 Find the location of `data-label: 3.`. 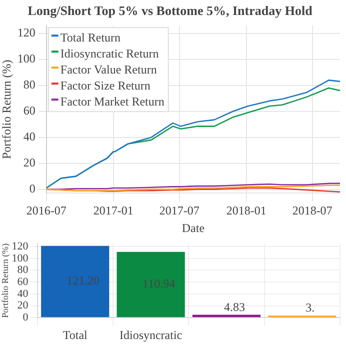

data-label: 3. is located at coordinates (310, 307).